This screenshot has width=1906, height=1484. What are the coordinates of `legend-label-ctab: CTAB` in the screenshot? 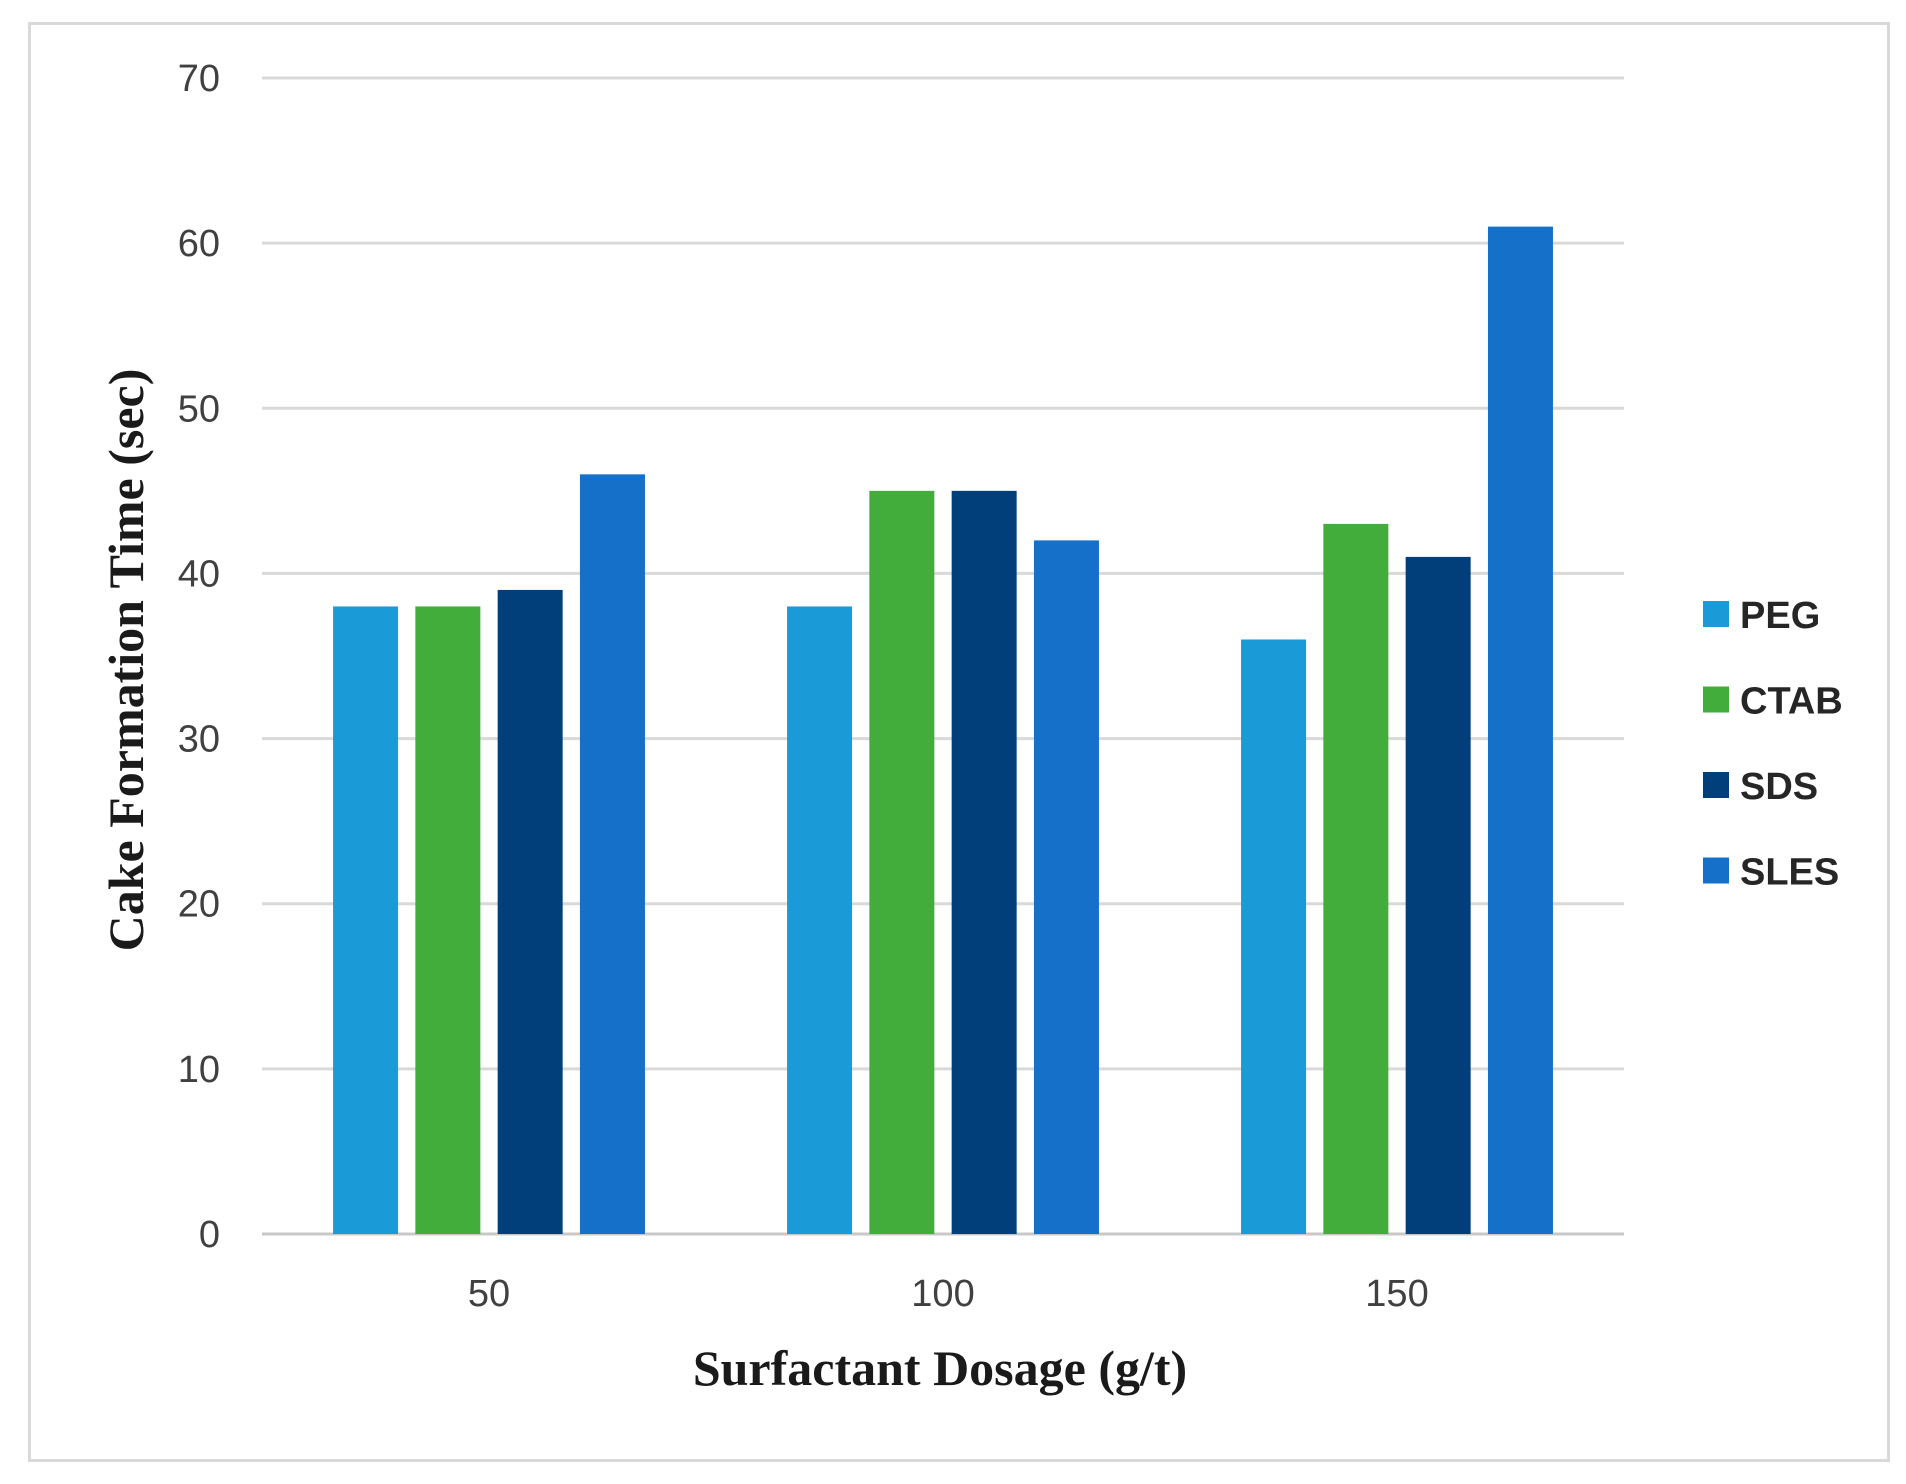 It's located at (1791, 702).